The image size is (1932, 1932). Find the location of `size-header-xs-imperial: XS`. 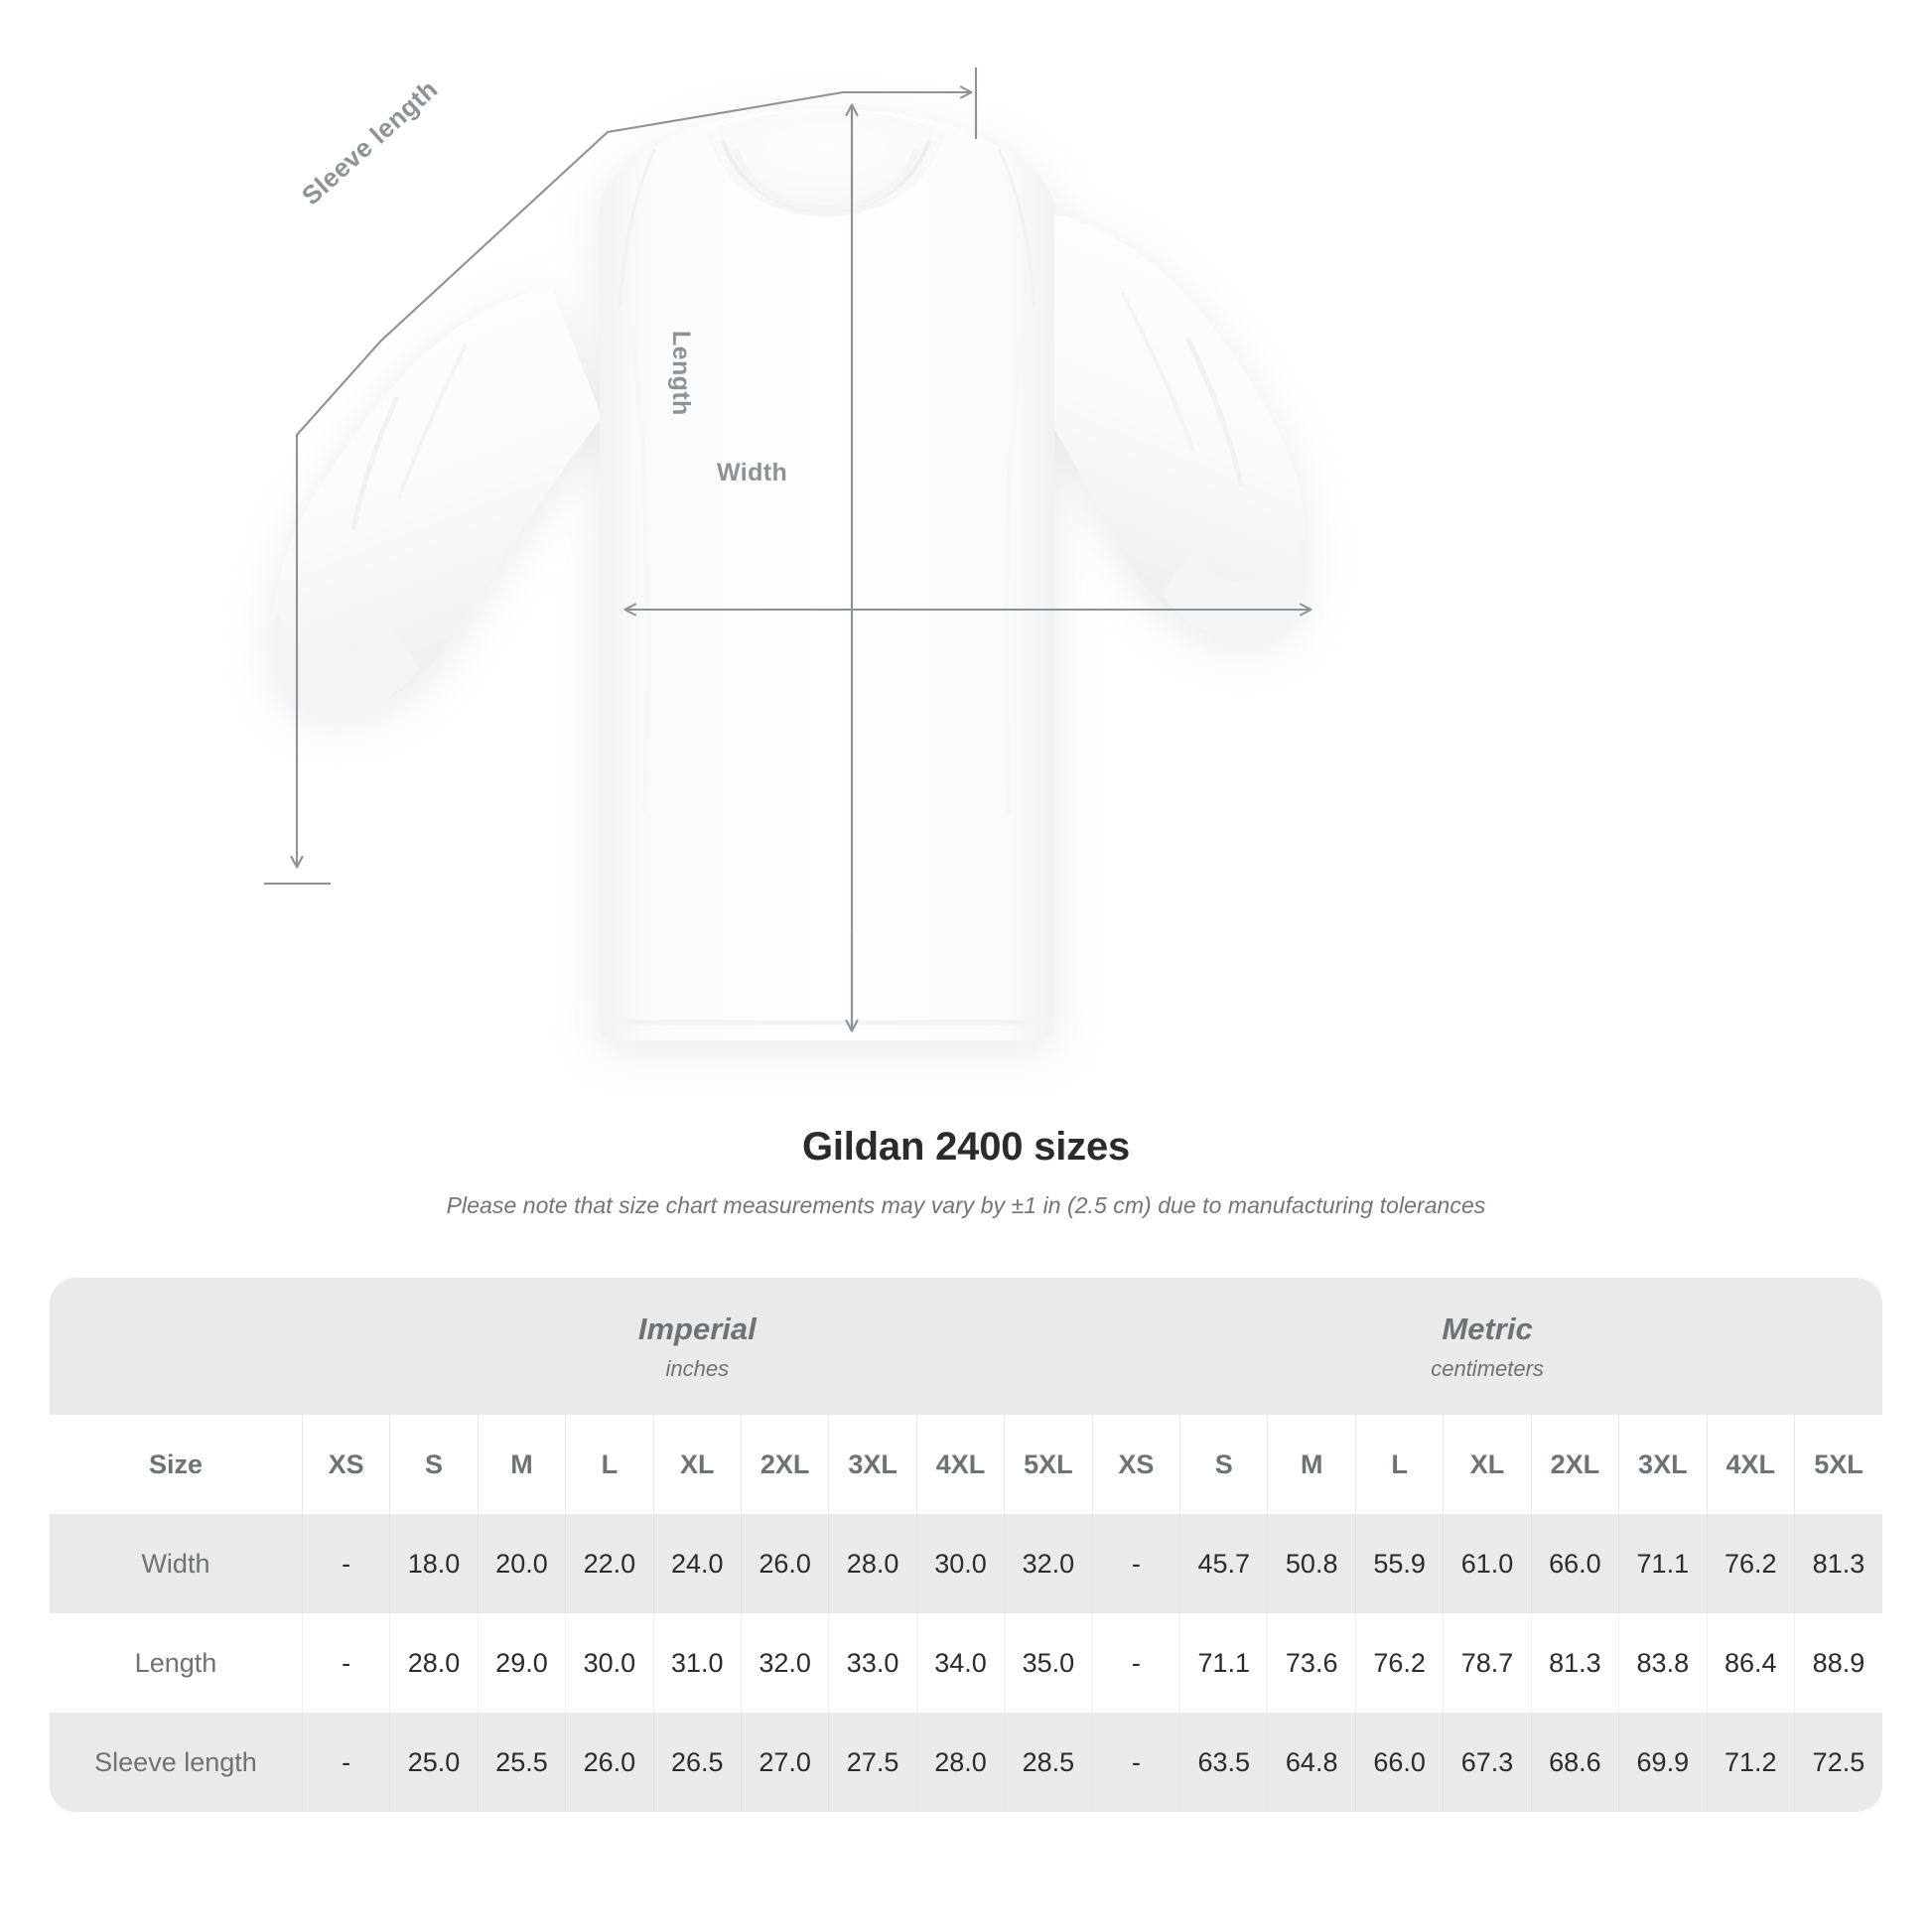

size-header-xs-imperial: XS is located at coordinates (346, 1464).